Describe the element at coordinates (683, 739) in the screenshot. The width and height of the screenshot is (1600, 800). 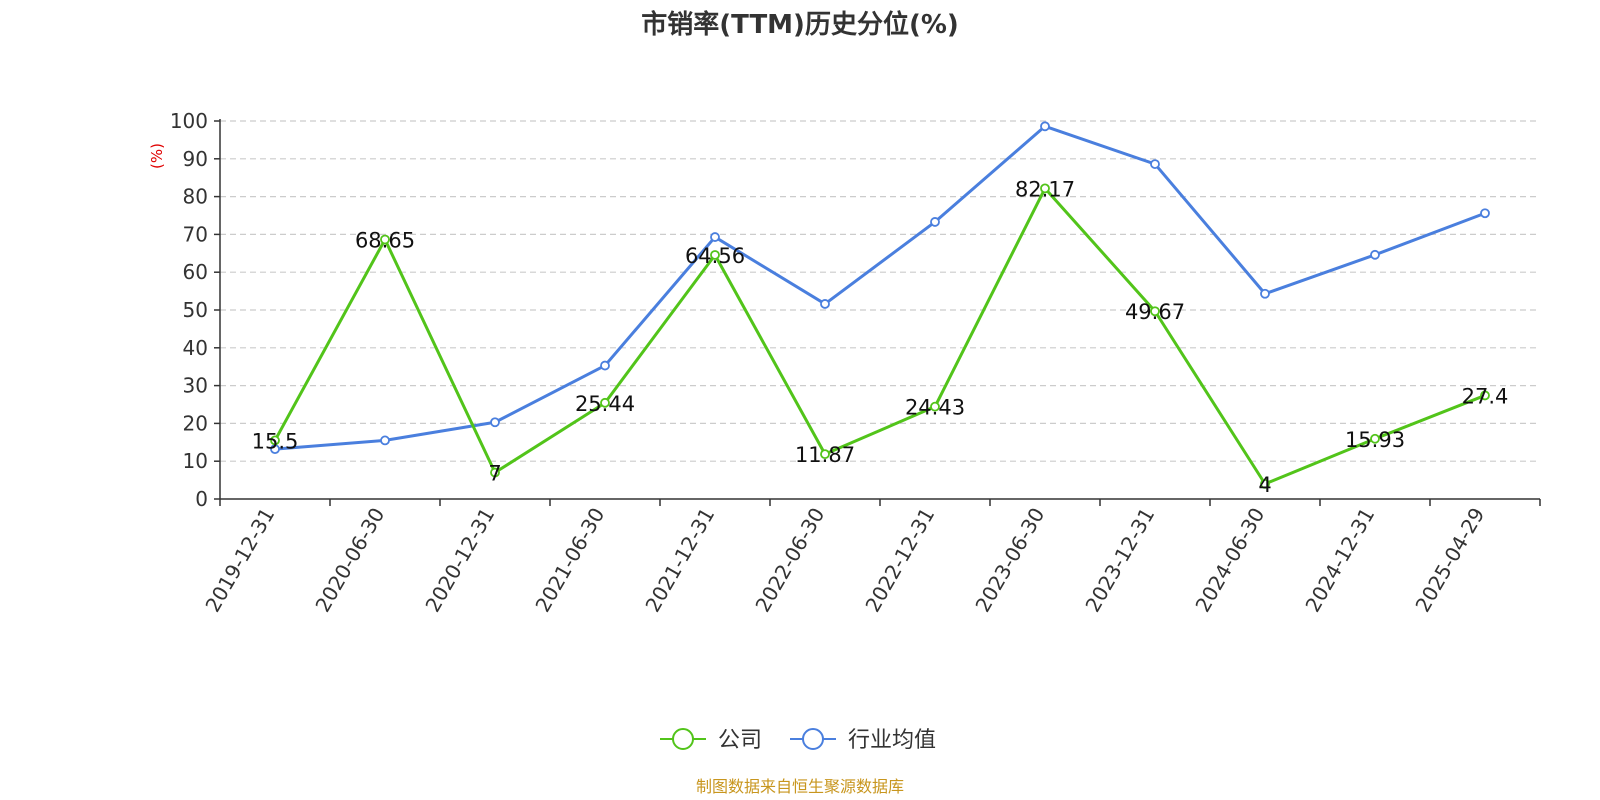
I see `legend-company-marker` at that location.